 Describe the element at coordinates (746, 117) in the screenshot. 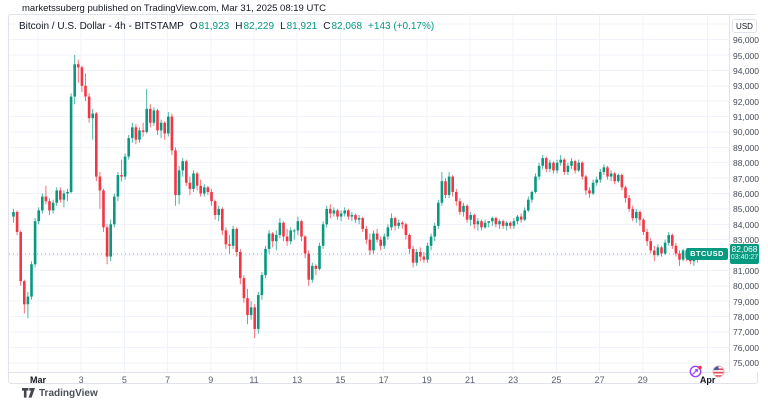

I see `price-tick-label: 91,000` at that location.